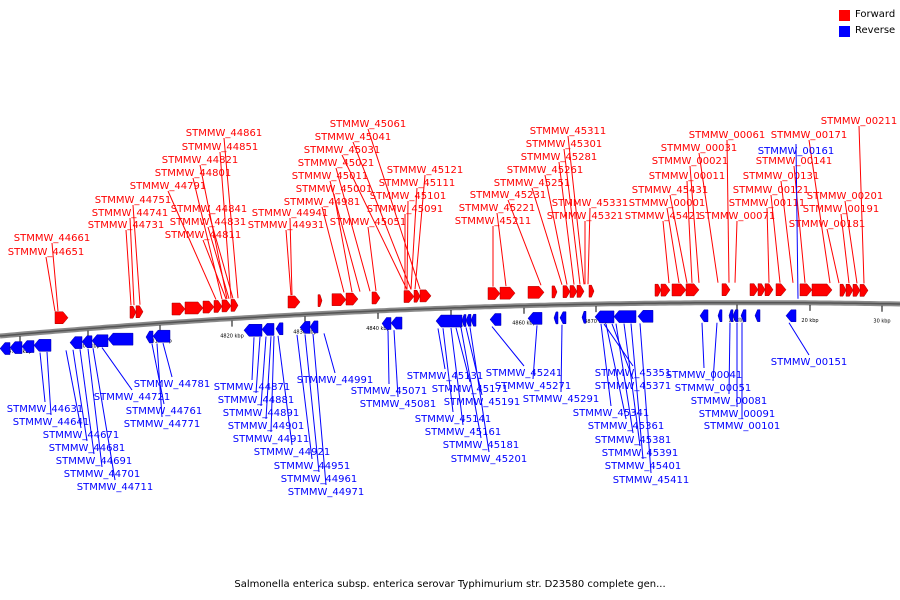 The height and width of the screenshot is (600, 900). What do you see at coordinates (559, 157) in the screenshot?
I see `gene-label: STMMW_45281` at bounding box center [559, 157].